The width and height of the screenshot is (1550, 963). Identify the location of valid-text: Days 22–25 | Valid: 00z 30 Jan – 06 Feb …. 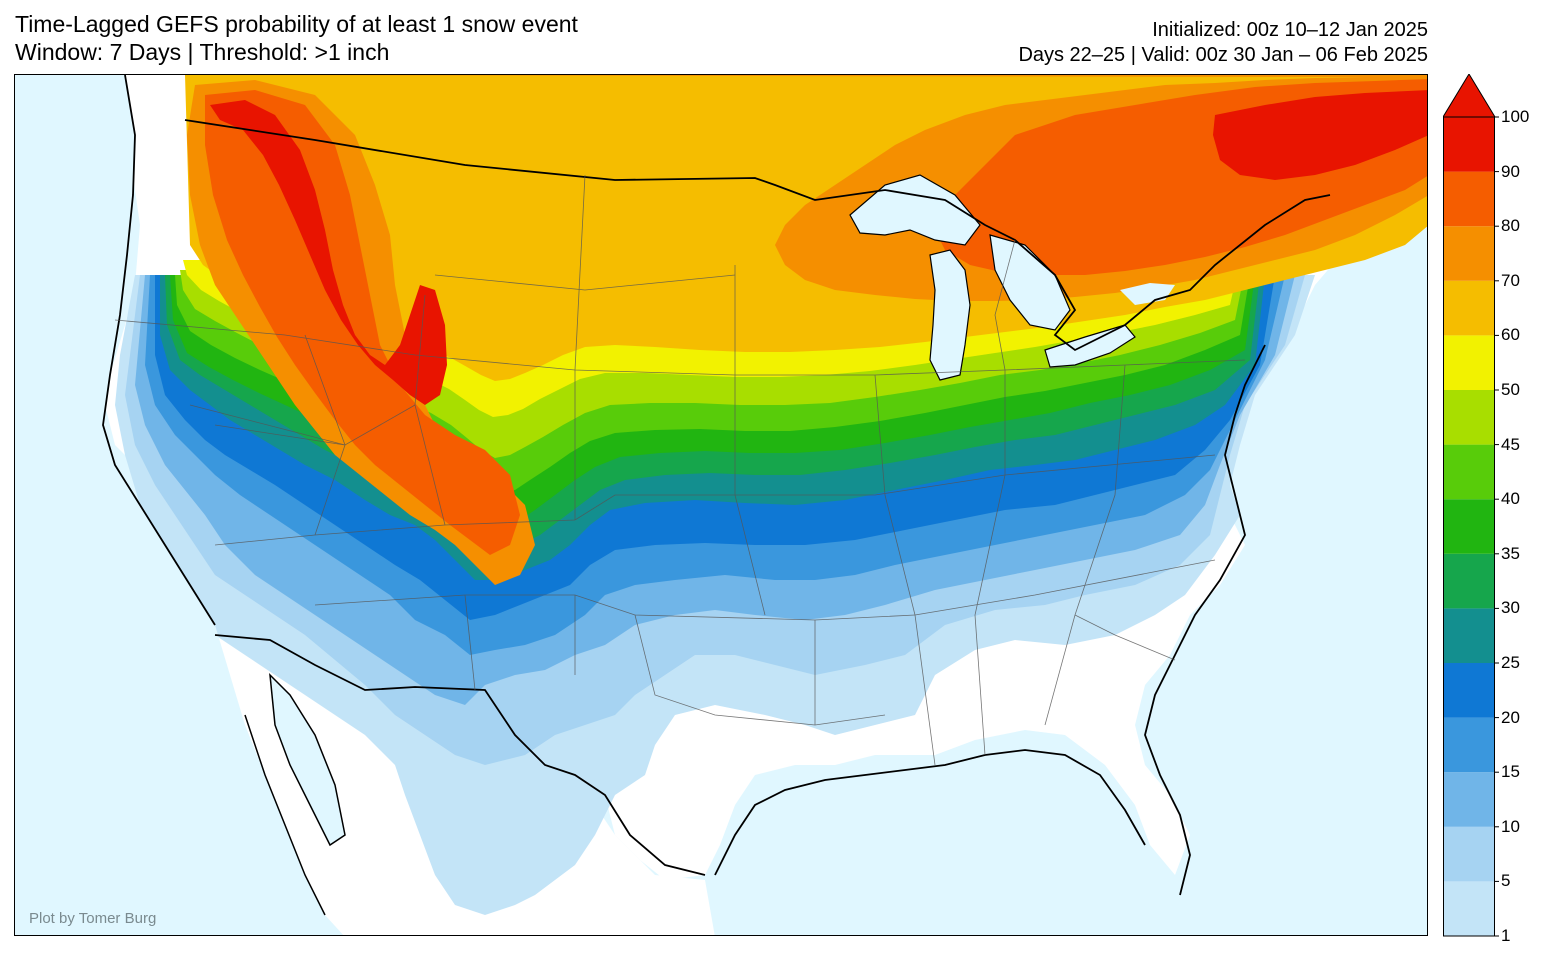
(1223, 55).